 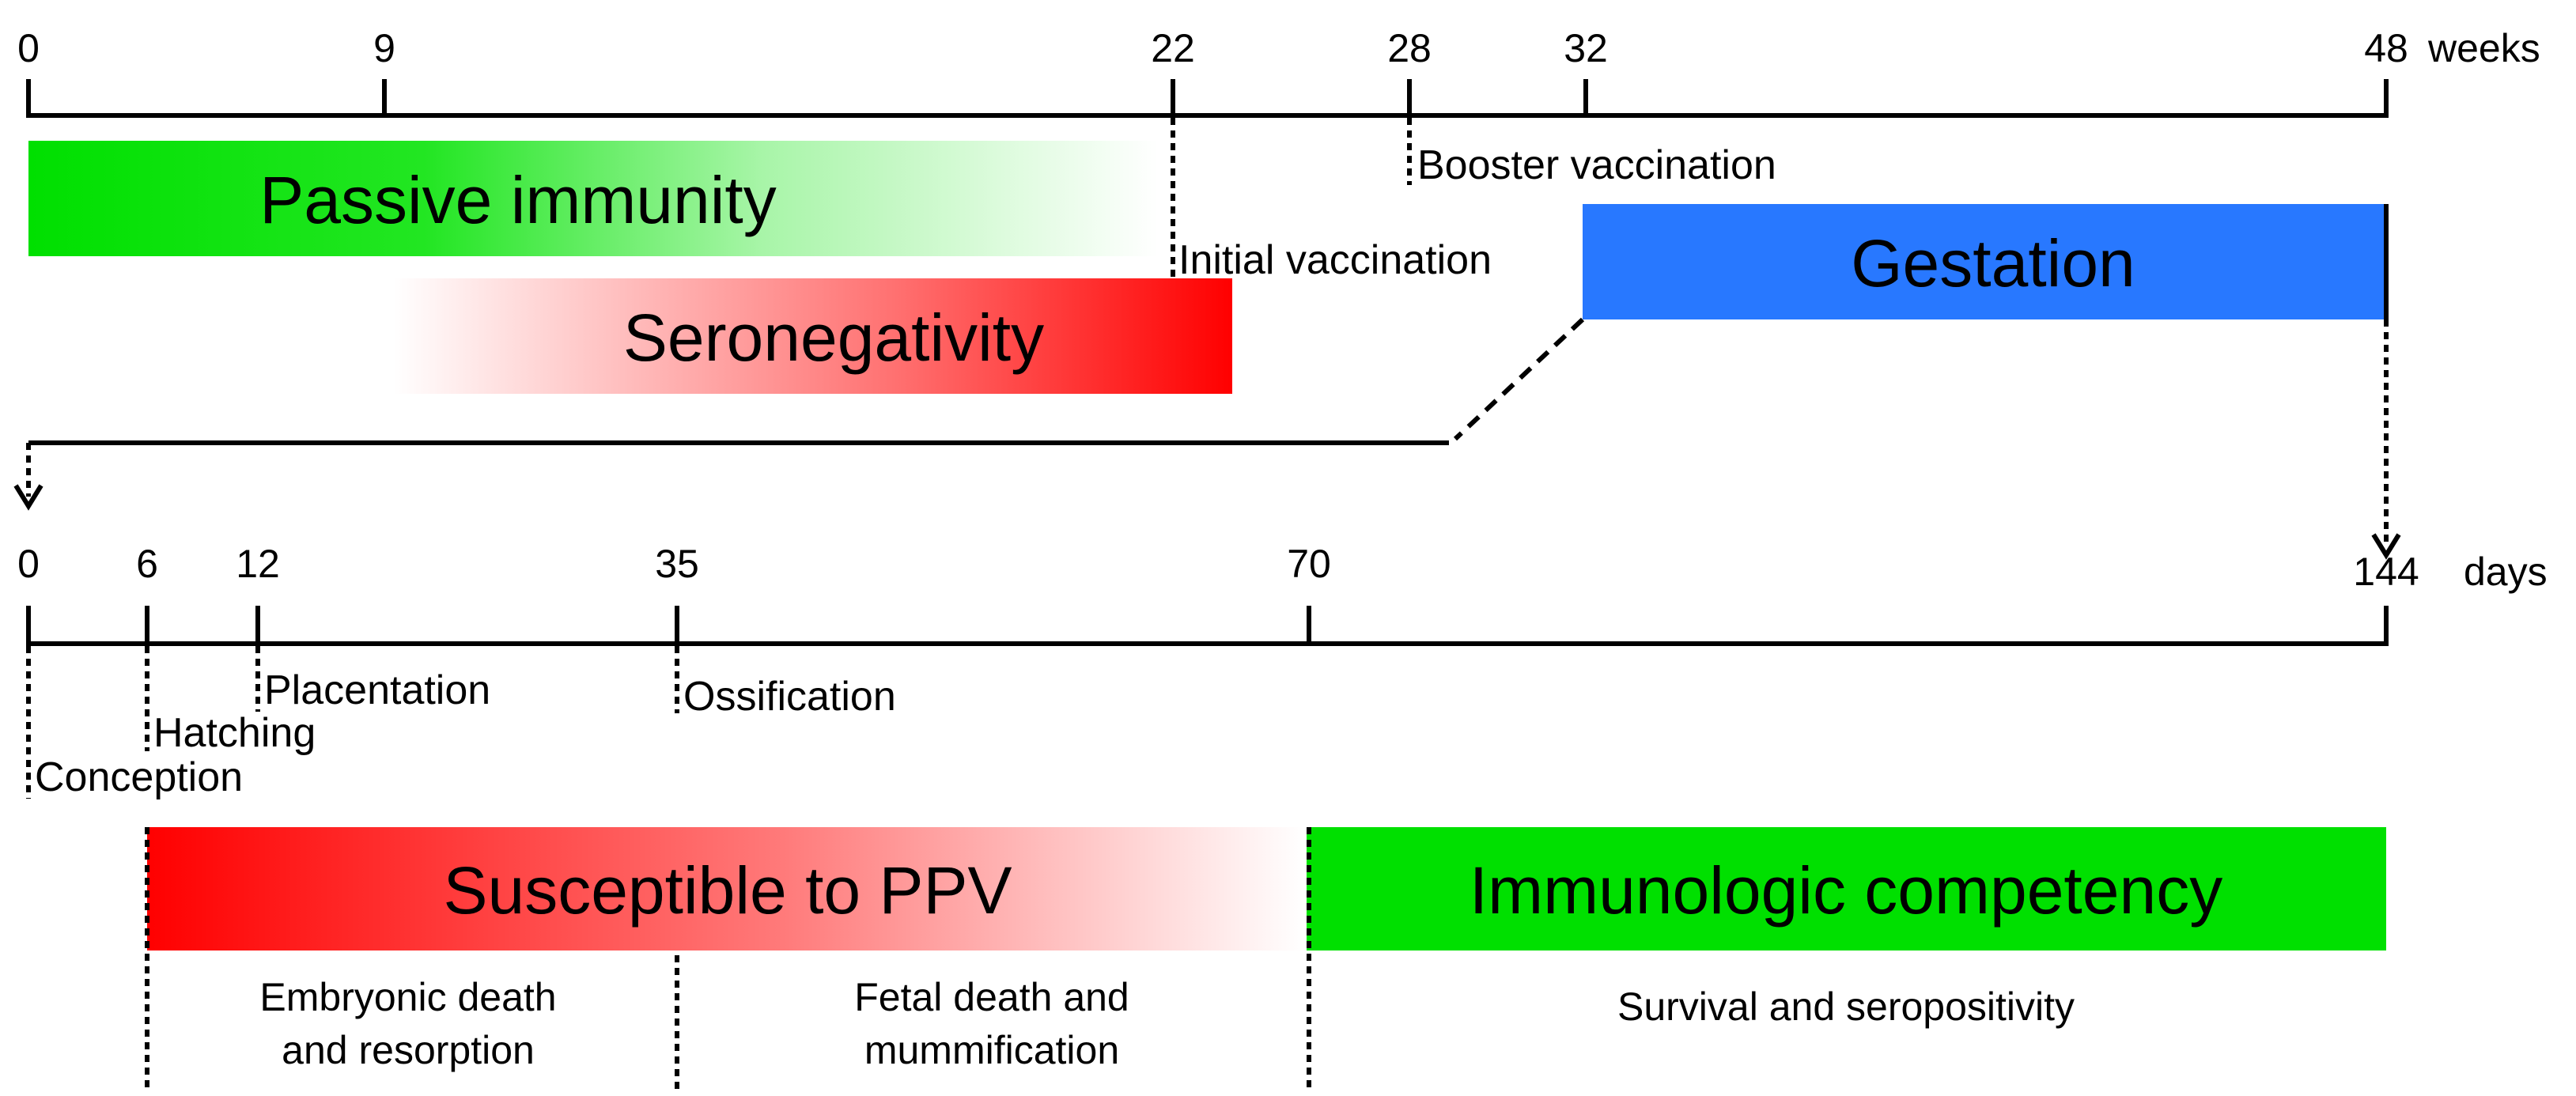 I want to click on susceptible-to-ppv-bar, so click(x=725, y=888).